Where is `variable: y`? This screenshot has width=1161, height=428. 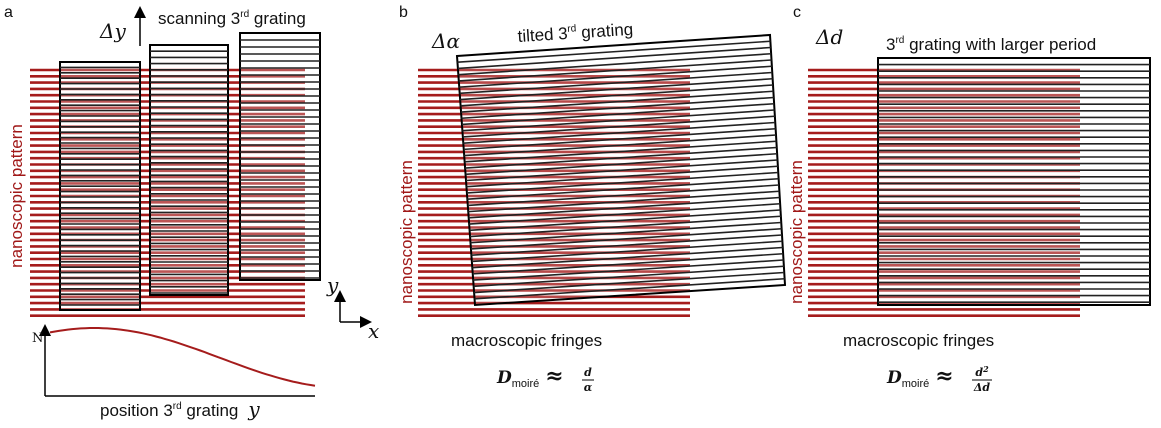 variable: y is located at coordinates (253, 409).